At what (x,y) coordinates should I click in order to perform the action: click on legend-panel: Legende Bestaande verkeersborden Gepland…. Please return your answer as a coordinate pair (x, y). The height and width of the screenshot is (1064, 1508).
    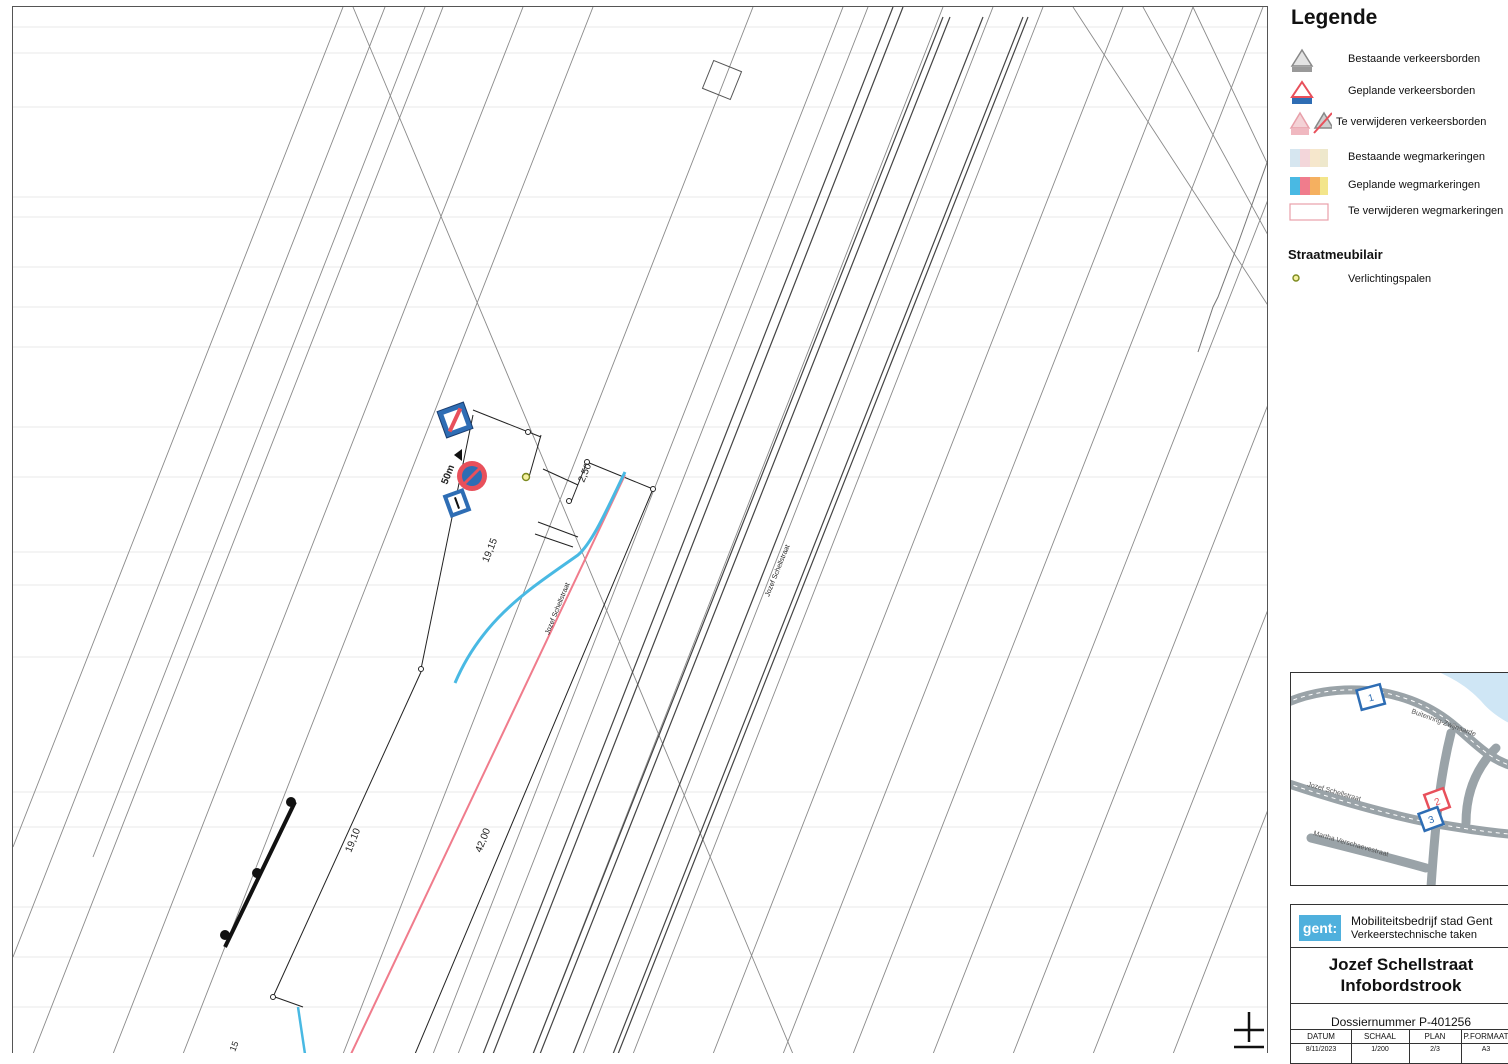
    Looking at the image, I should click on (1395, 526).